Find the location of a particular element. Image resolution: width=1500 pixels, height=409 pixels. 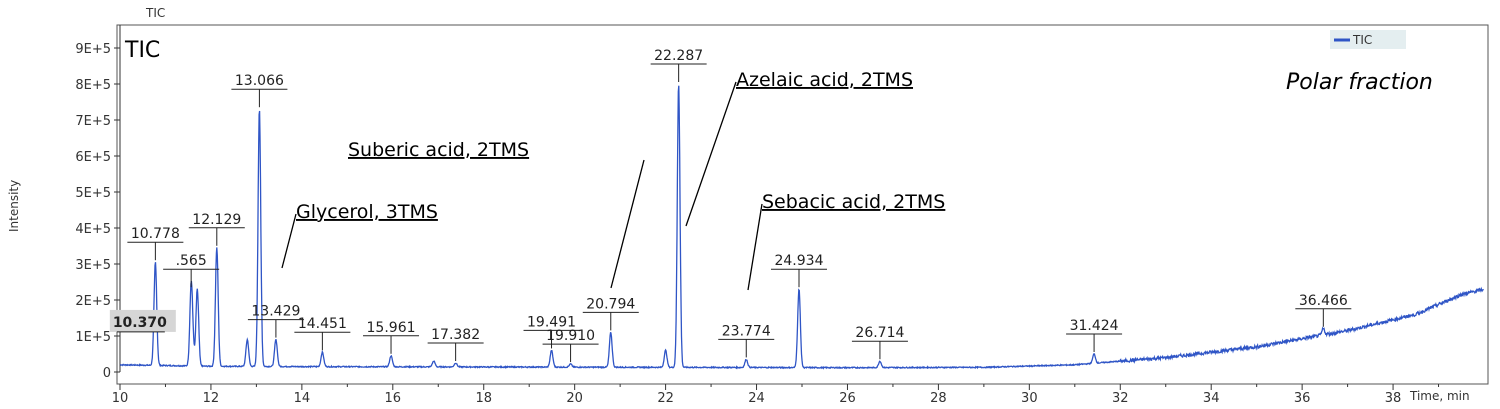

y-tick-label: 7E+5 is located at coordinates (93, 121).